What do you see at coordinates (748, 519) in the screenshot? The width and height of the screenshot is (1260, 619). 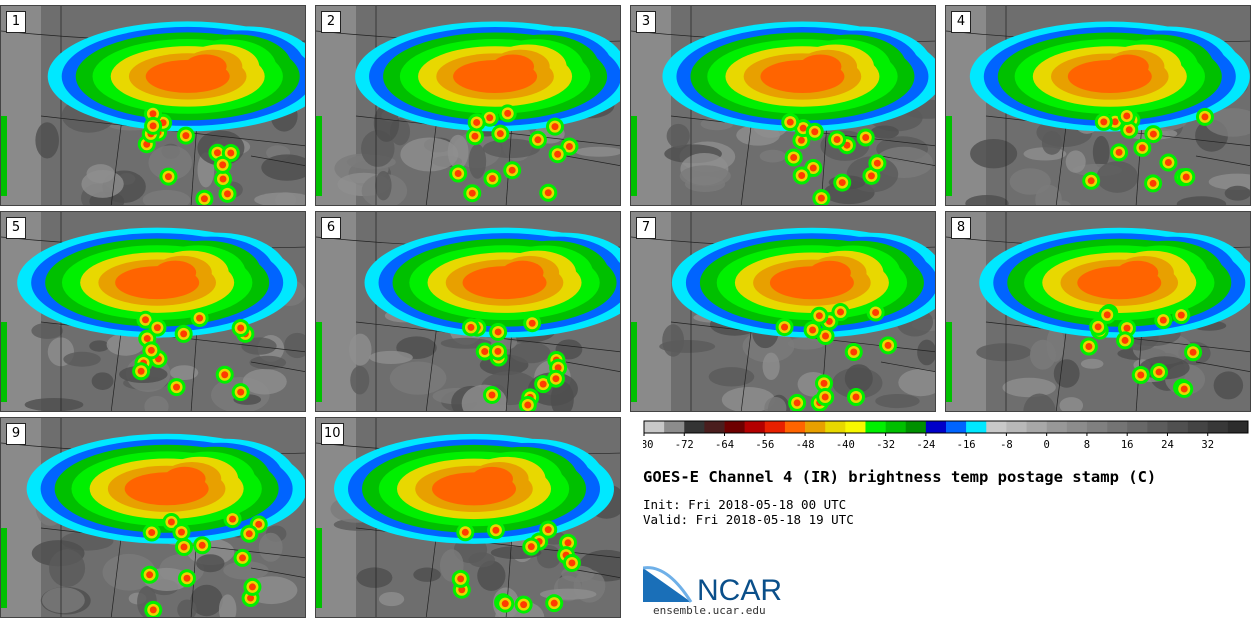 I see `valid-time: Valid: Fri 2018-05-18 19 UTC` at bounding box center [748, 519].